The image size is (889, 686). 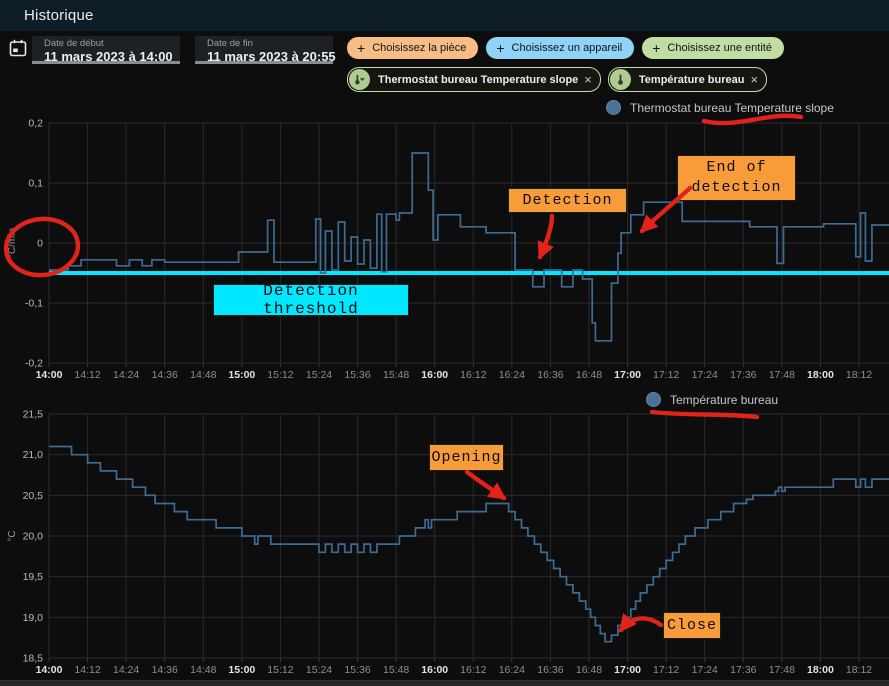 I want to click on chip-thermostat-slope: Thermostat bureau Temperature slope ×, so click(x=474, y=79).